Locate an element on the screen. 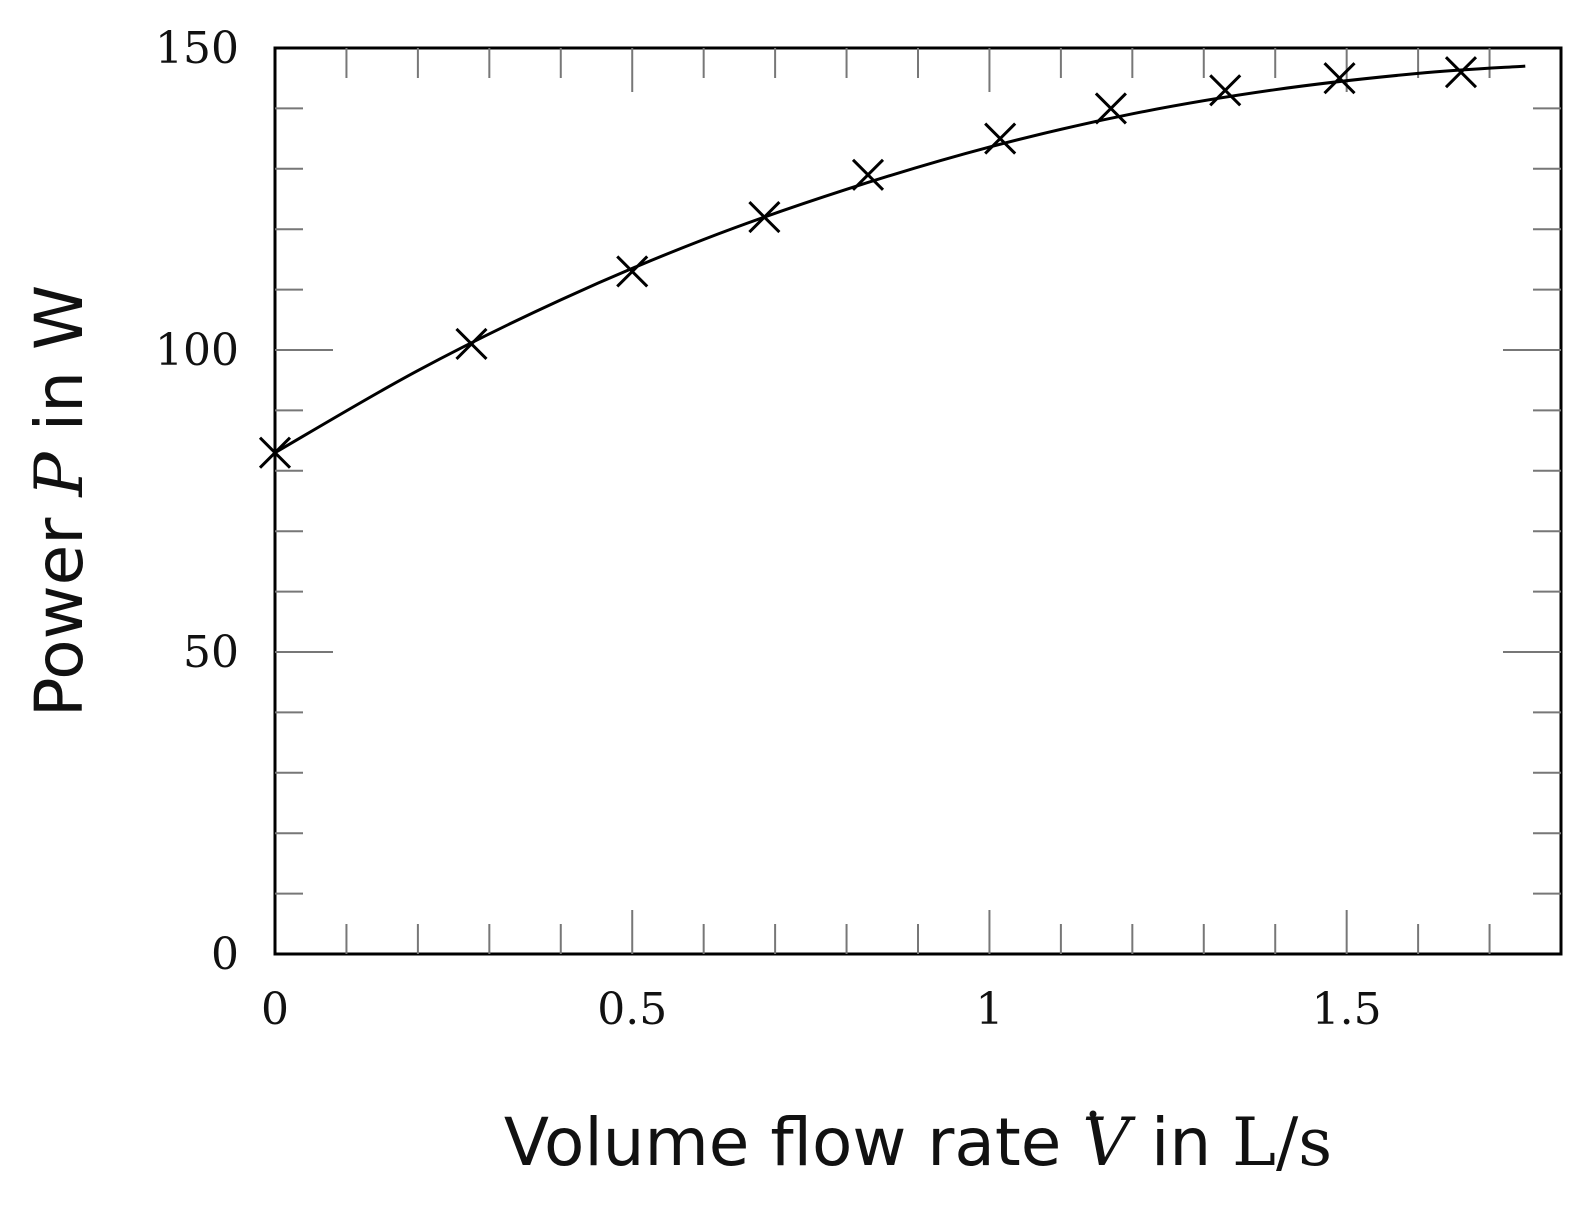 This screenshot has width=1580, height=1214. y-axis-title-suffix: in W is located at coordinates (59, 368).